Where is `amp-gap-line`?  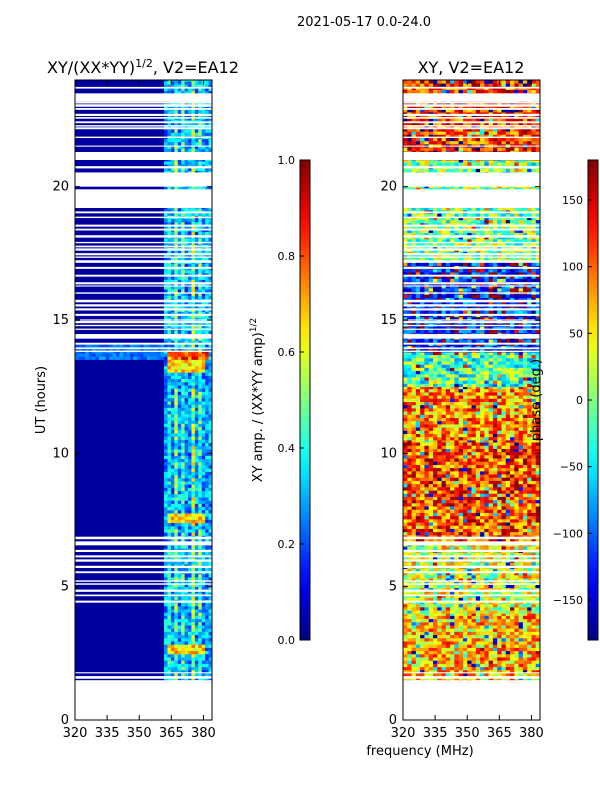 amp-gap-line is located at coordinates (143, 322).